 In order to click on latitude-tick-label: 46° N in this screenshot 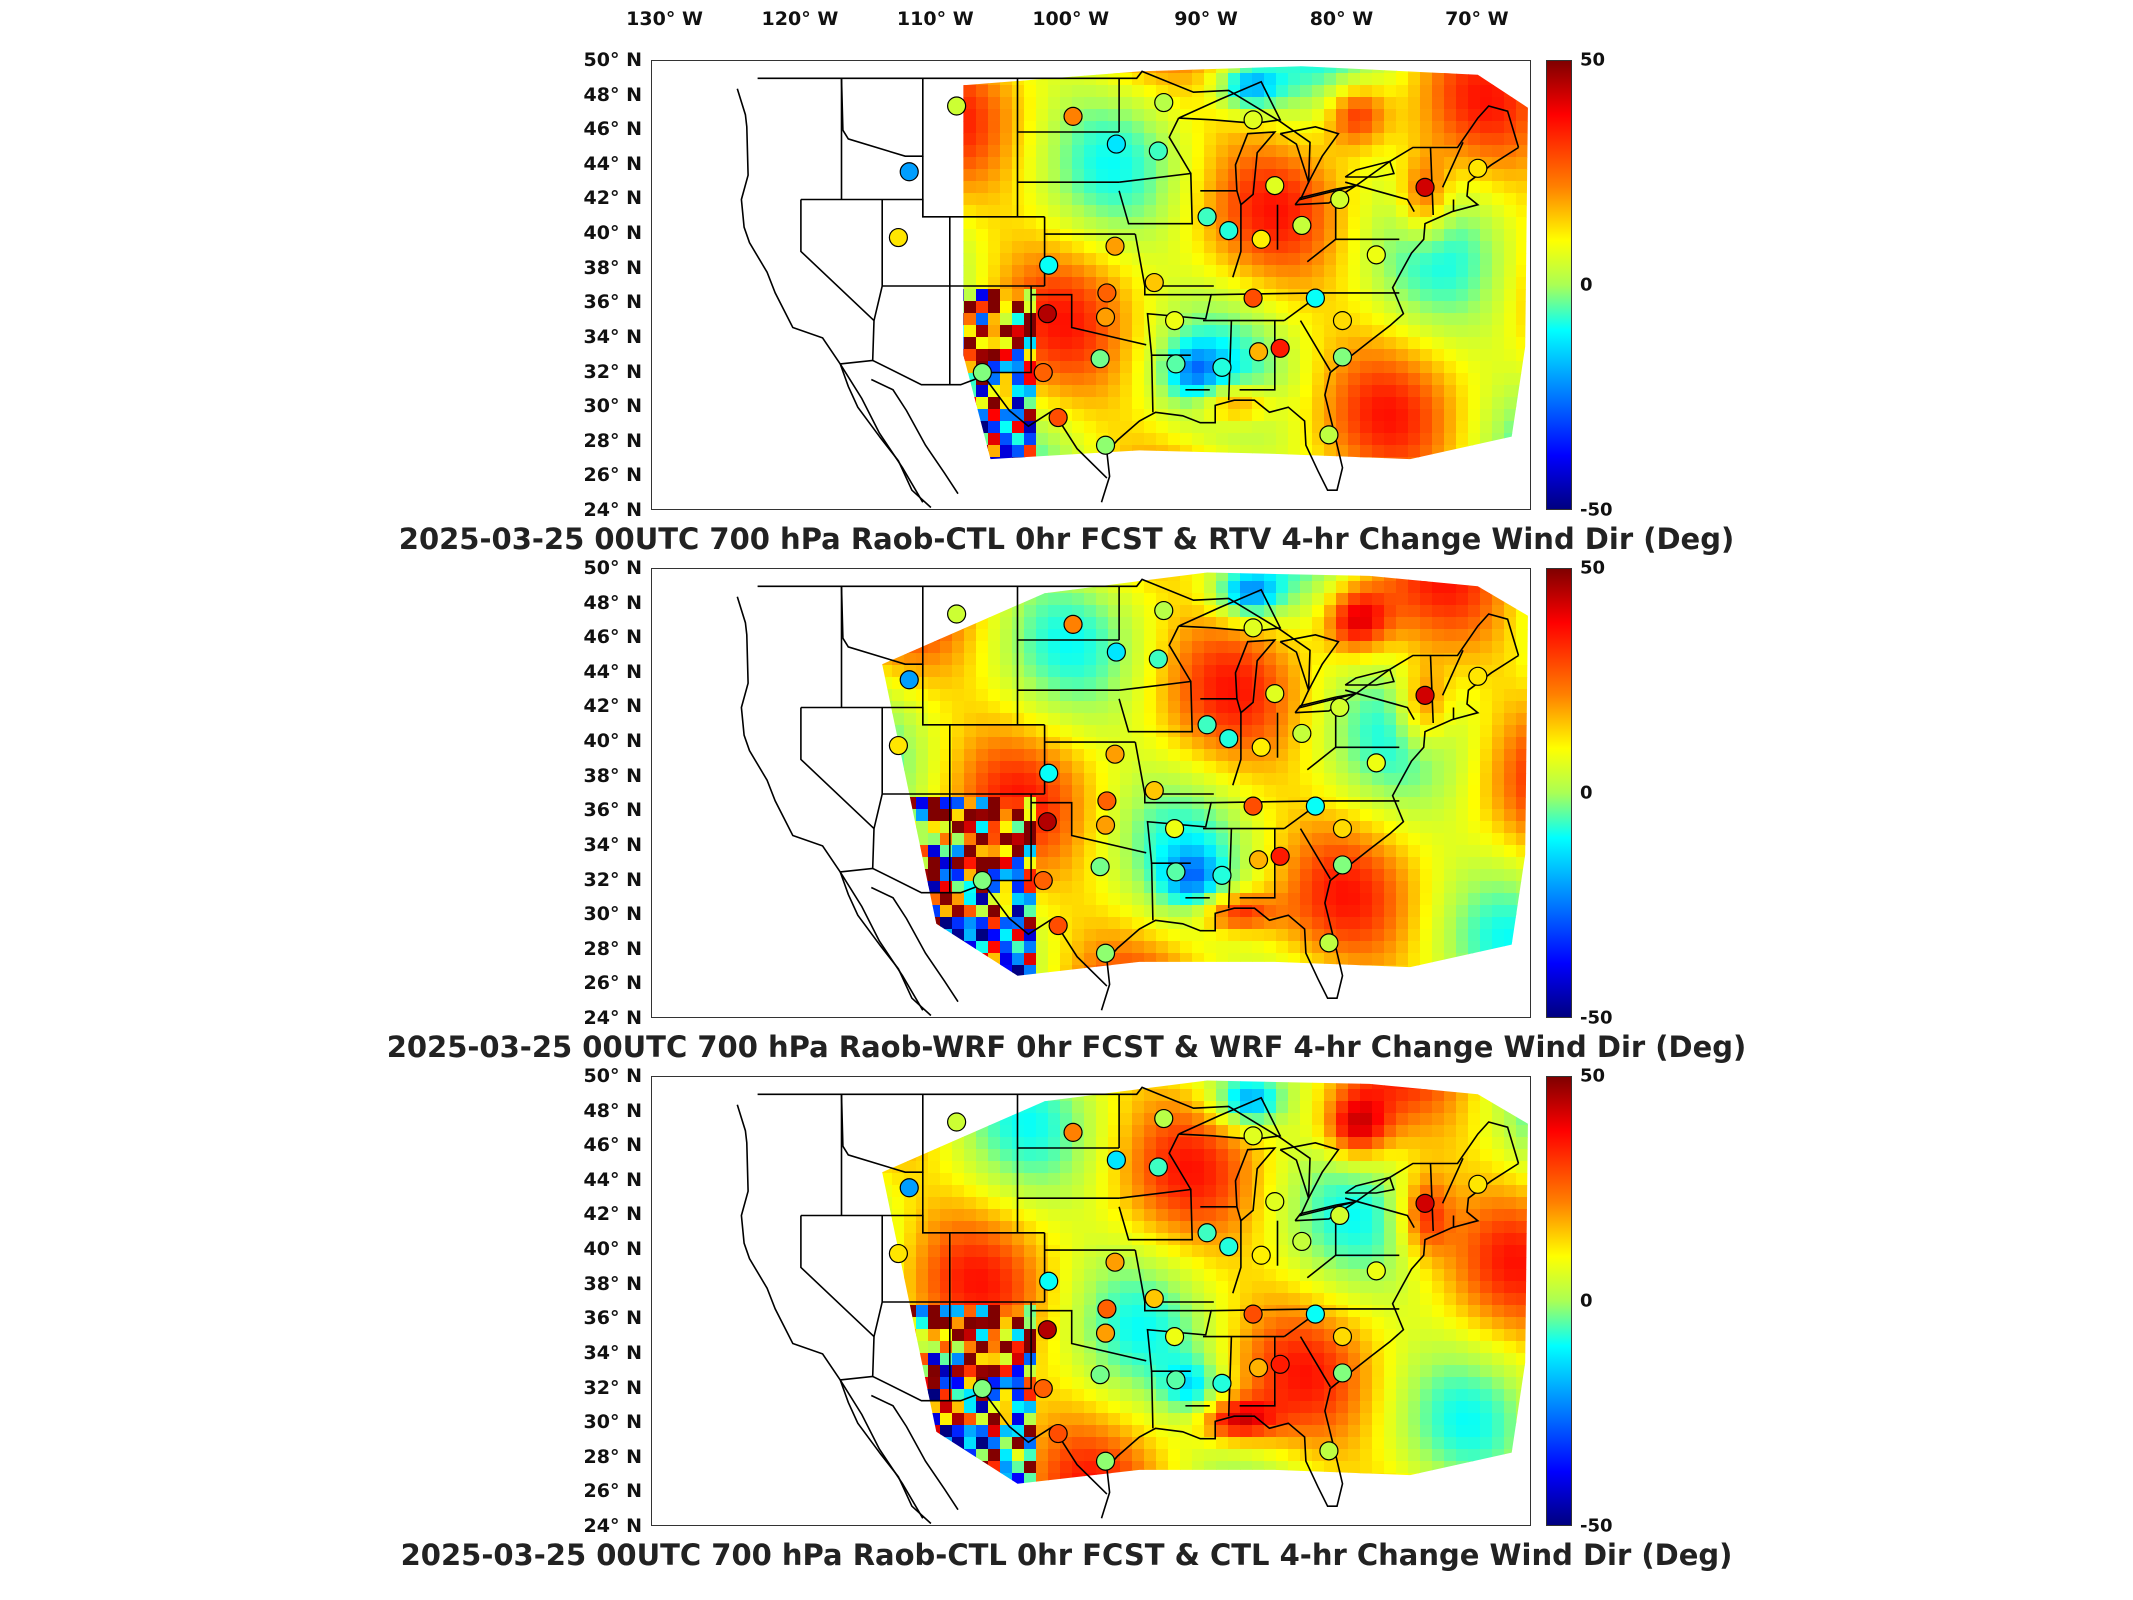, I will do `click(612, 637)`.